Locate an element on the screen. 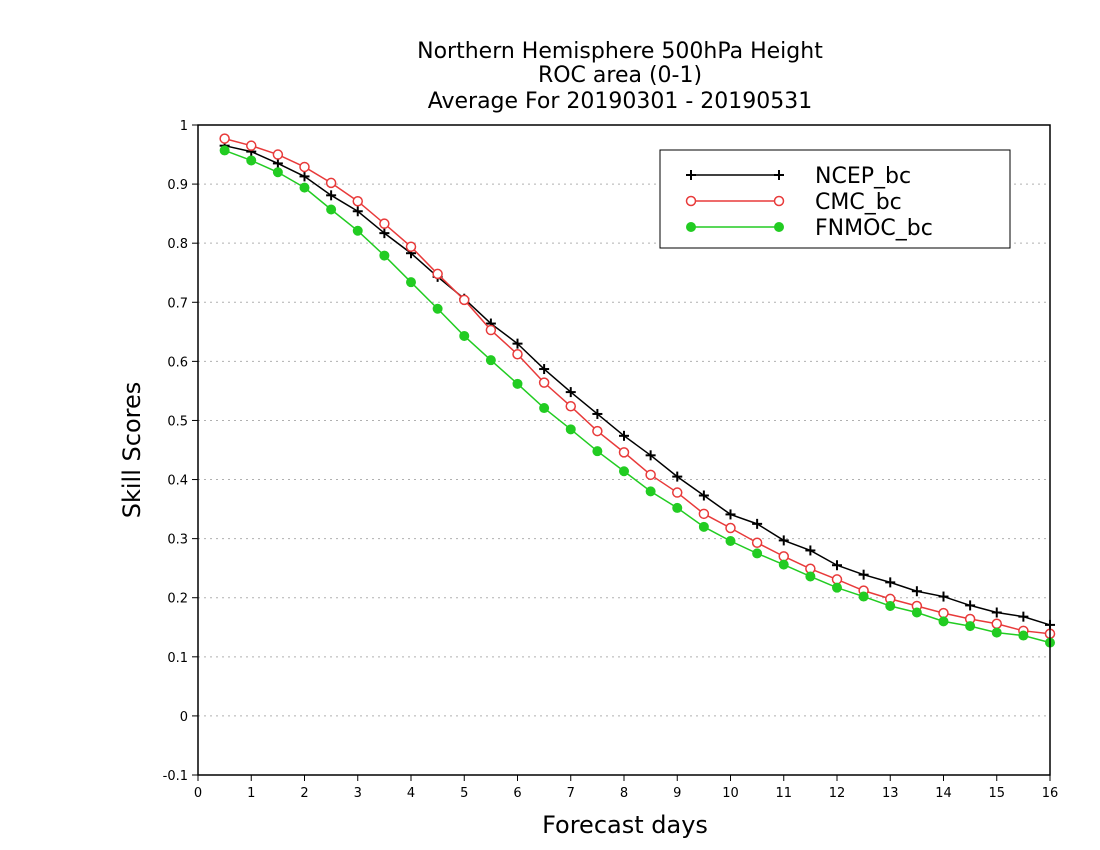 This screenshot has height=850, width=1100. y-tick-label: 0.6 is located at coordinates (177, 362).